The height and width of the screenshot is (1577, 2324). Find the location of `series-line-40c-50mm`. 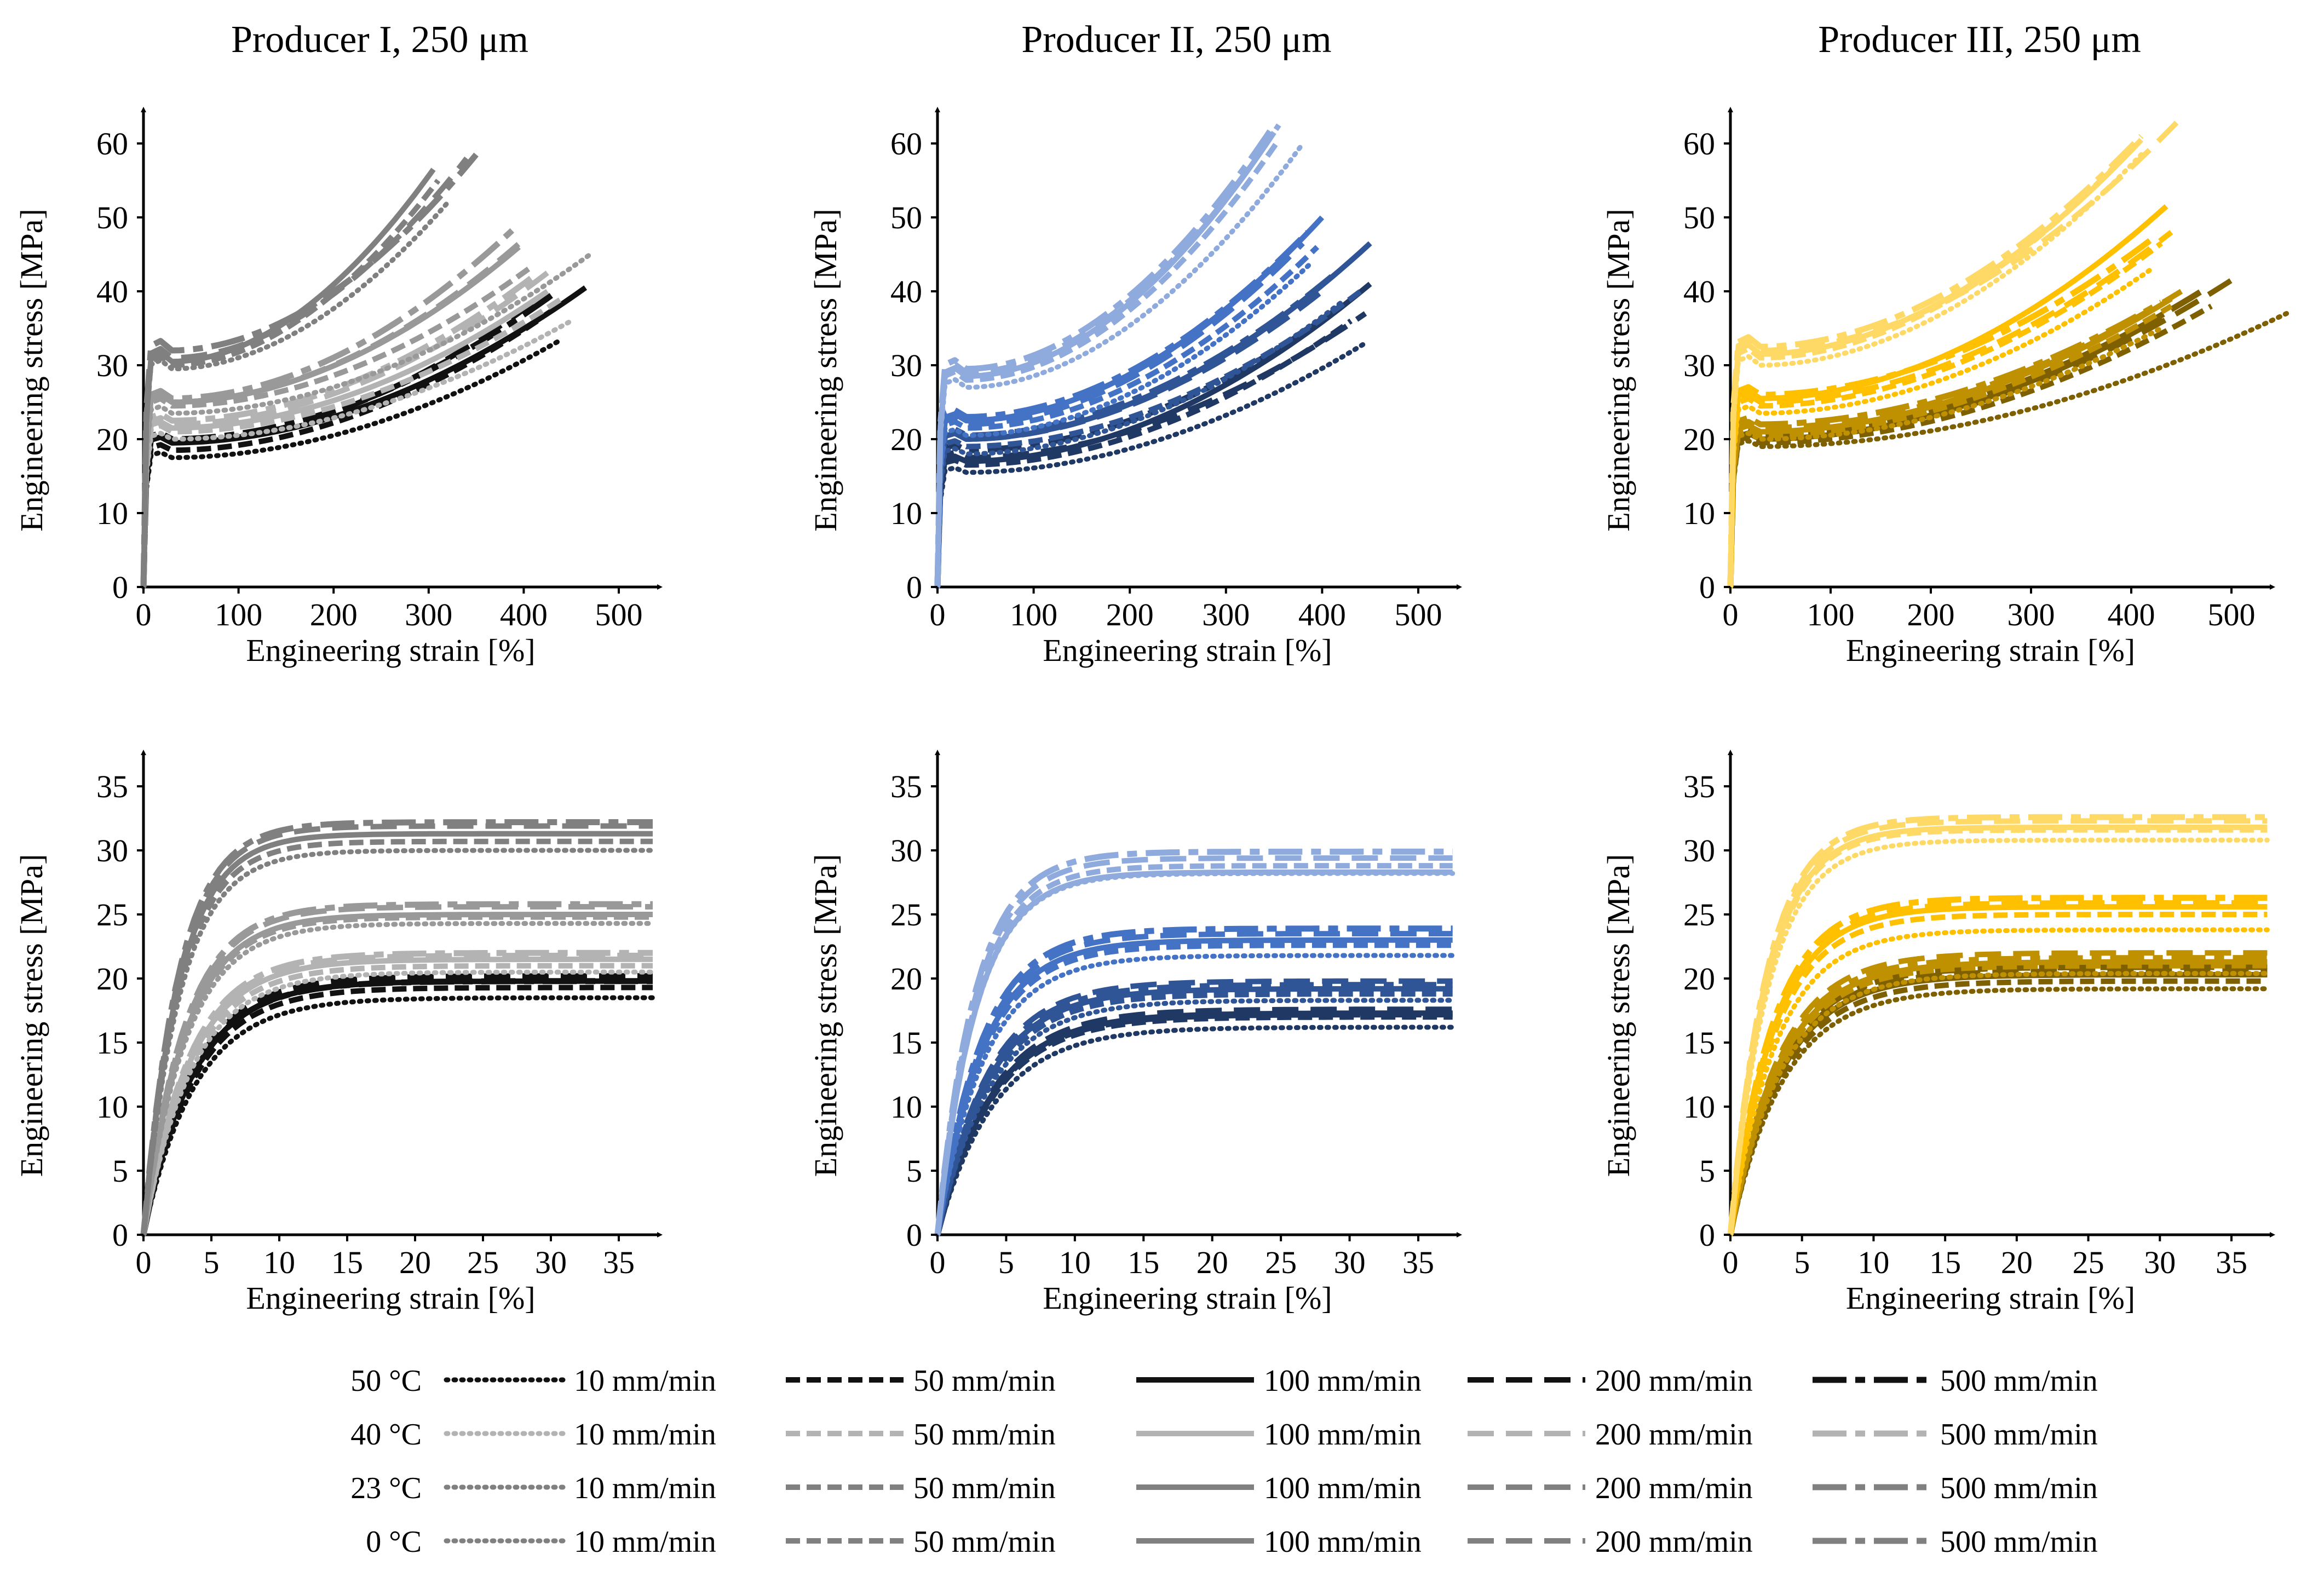

series-line-40c-50mm is located at coordinates (352, 442).